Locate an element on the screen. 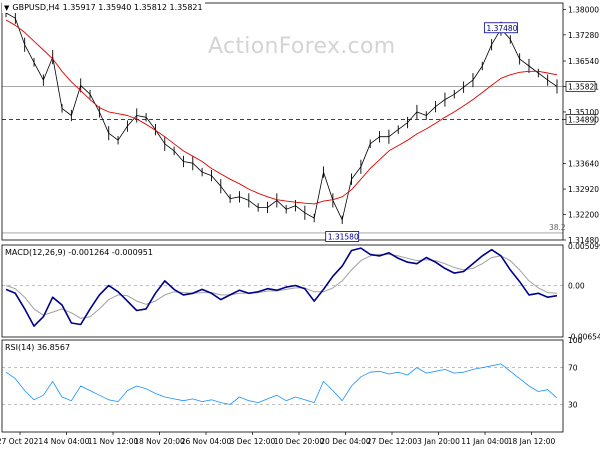 This screenshot has height=450, width=600. macd-axis-label: 0.005099 is located at coordinates (584, 246).